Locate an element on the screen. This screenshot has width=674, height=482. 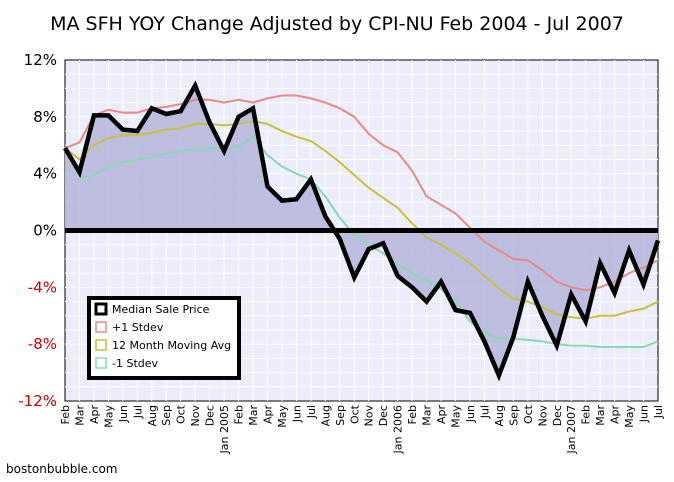
y-tick-label: 8% is located at coordinates (45, 117).